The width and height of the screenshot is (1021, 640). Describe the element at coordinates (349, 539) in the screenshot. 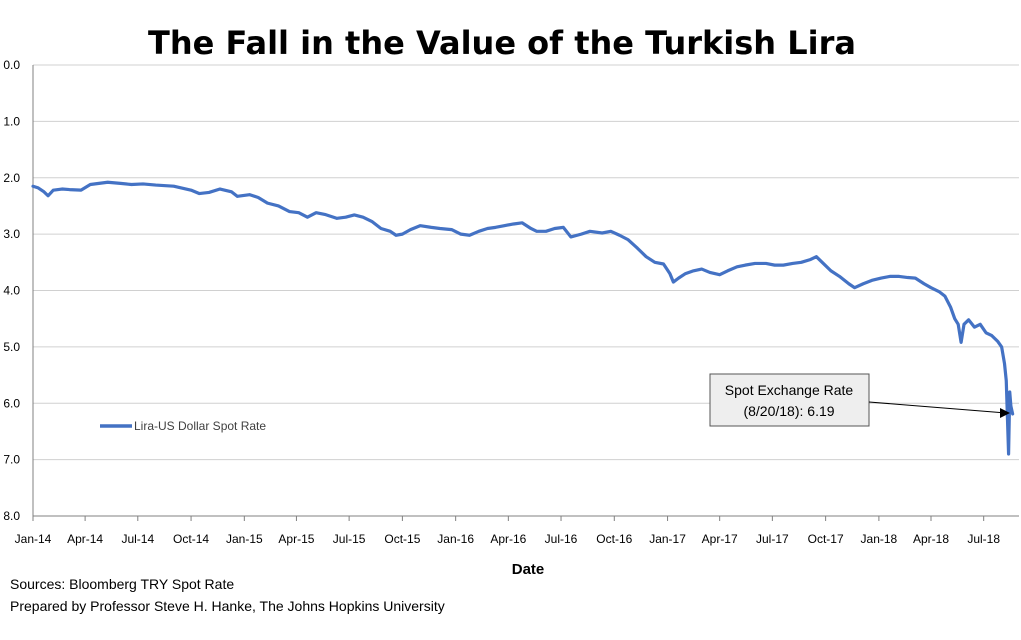

I see `x-tick-label: Jul-15` at that location.